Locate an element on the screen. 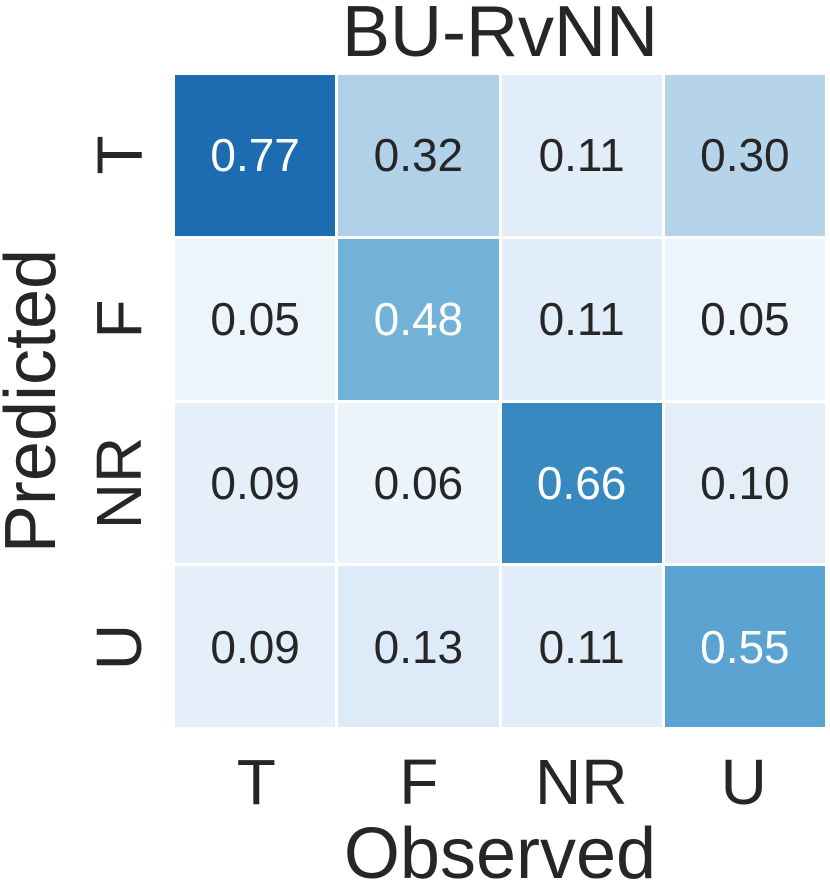  y-tick-label: F is located at coordinates (119, 319).